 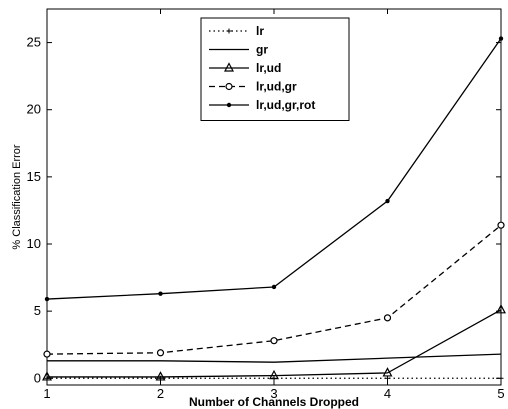 What do you see at coordinates (268, 68) in the screenshot?
I see `legend-lr-ud-label: lr,ud` at bounding box center [268, 68].